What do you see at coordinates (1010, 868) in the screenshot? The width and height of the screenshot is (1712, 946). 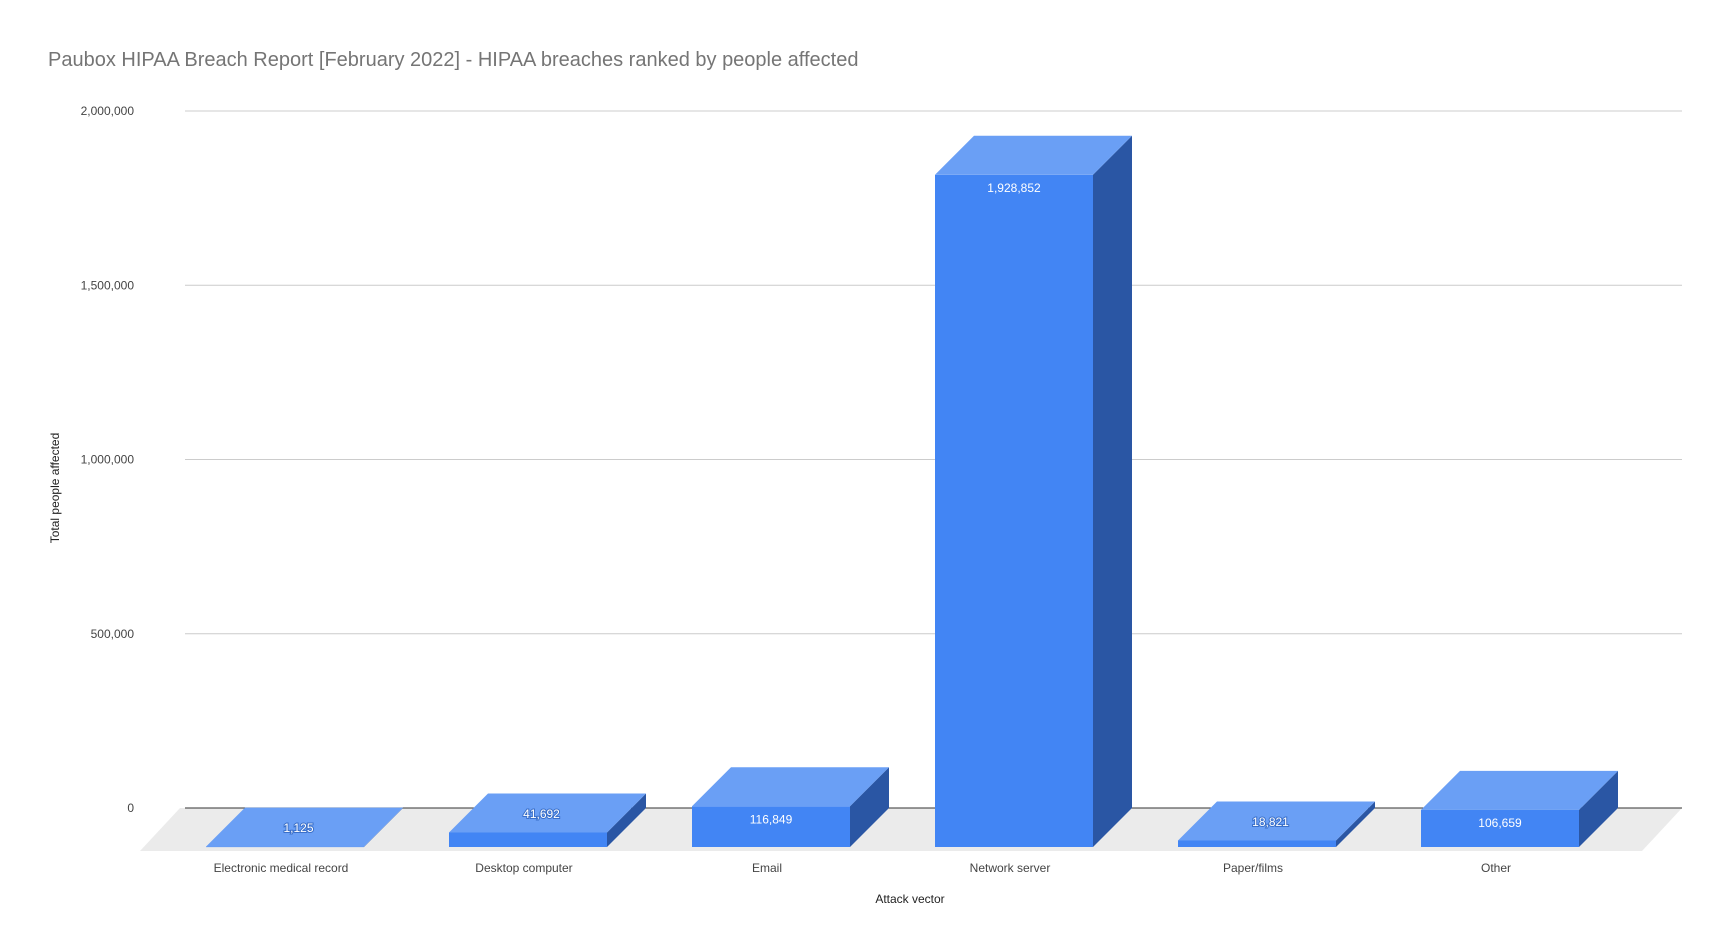 I see `x-tick-label: Network server` at bounding box center [1010, 868].